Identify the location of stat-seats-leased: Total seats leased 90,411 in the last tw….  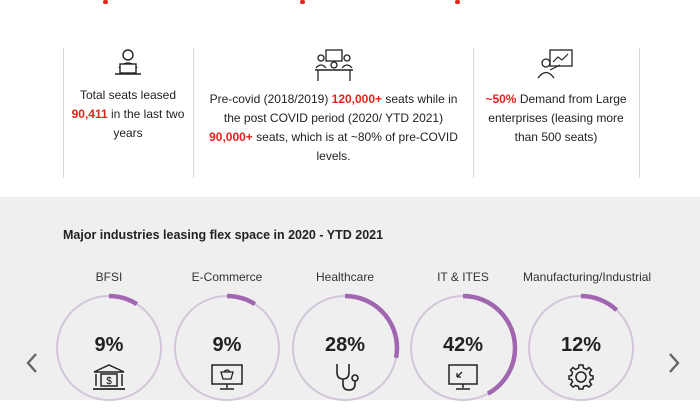
(128, 113).